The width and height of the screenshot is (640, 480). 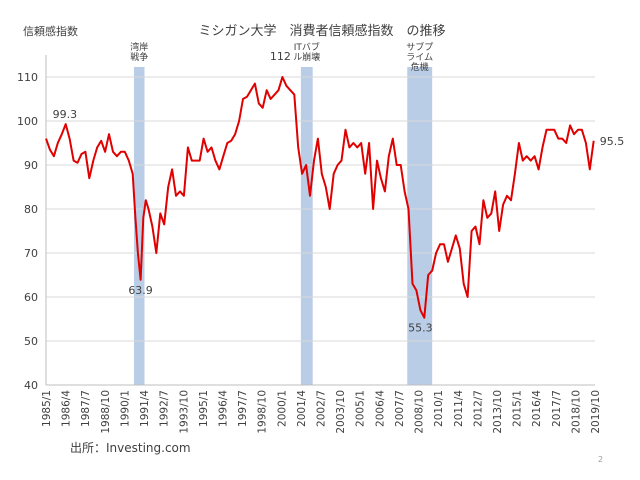 I want to click on recession-label-2-0: サブプ, so click(x=419, y=47).